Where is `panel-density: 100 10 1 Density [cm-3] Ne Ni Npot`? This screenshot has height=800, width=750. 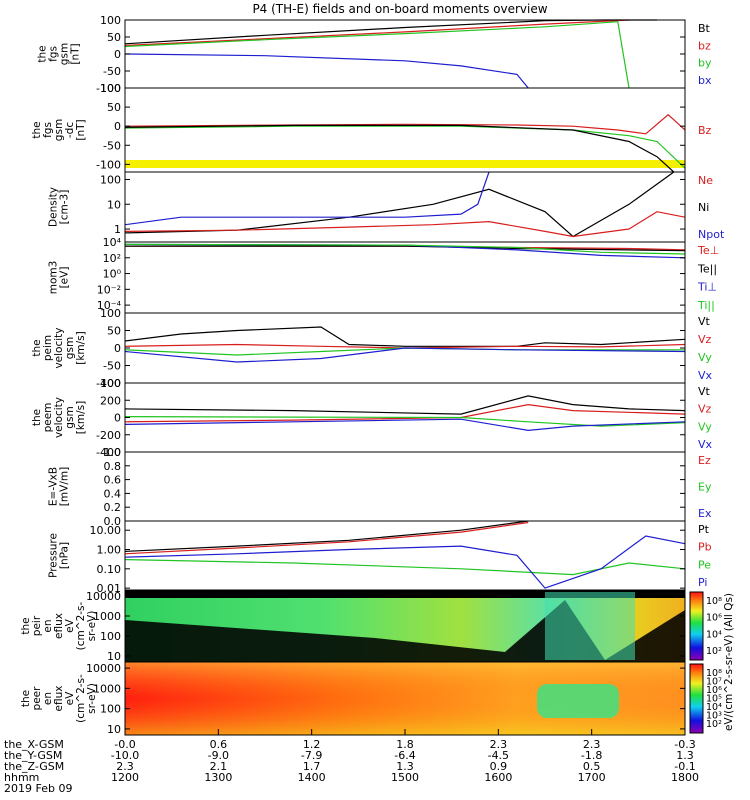 panel-density: 100 10 1 Density [cm-3] Ne Ni Npot is located at coordinates (386, 207).